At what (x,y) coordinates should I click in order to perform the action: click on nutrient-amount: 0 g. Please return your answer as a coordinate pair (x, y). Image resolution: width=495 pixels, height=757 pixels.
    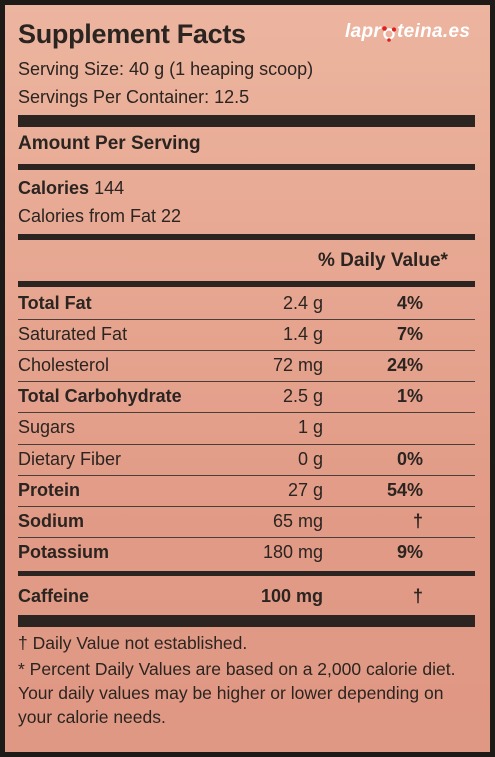
    Looking at the image, I should click on (310, 459).